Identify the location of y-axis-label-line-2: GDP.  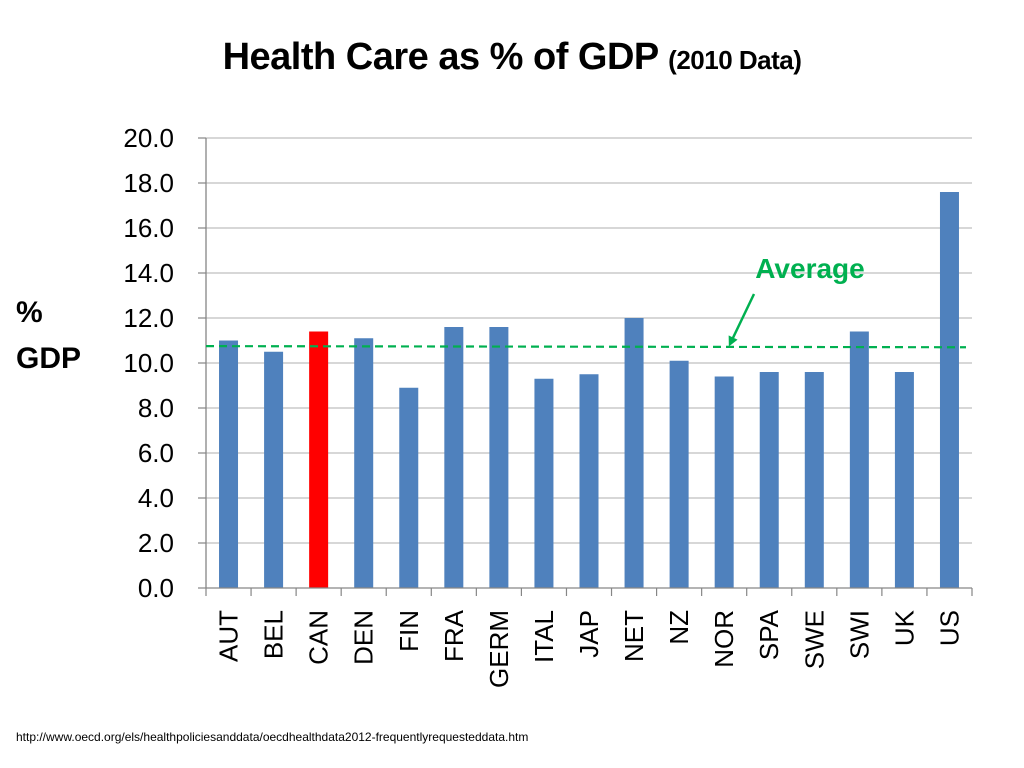
(49, 358).